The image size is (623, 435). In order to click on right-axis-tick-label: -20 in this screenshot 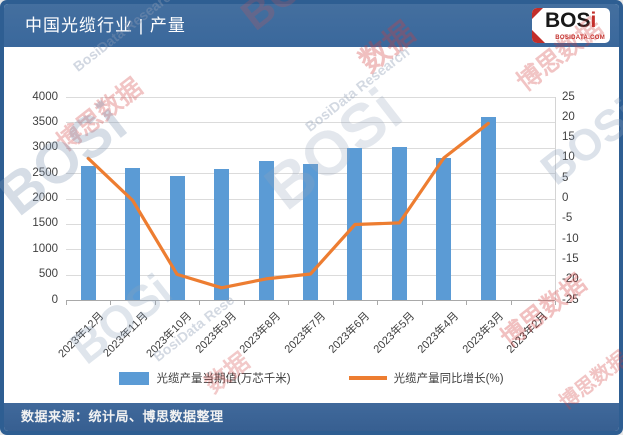, I will do `click(570, 279)`.